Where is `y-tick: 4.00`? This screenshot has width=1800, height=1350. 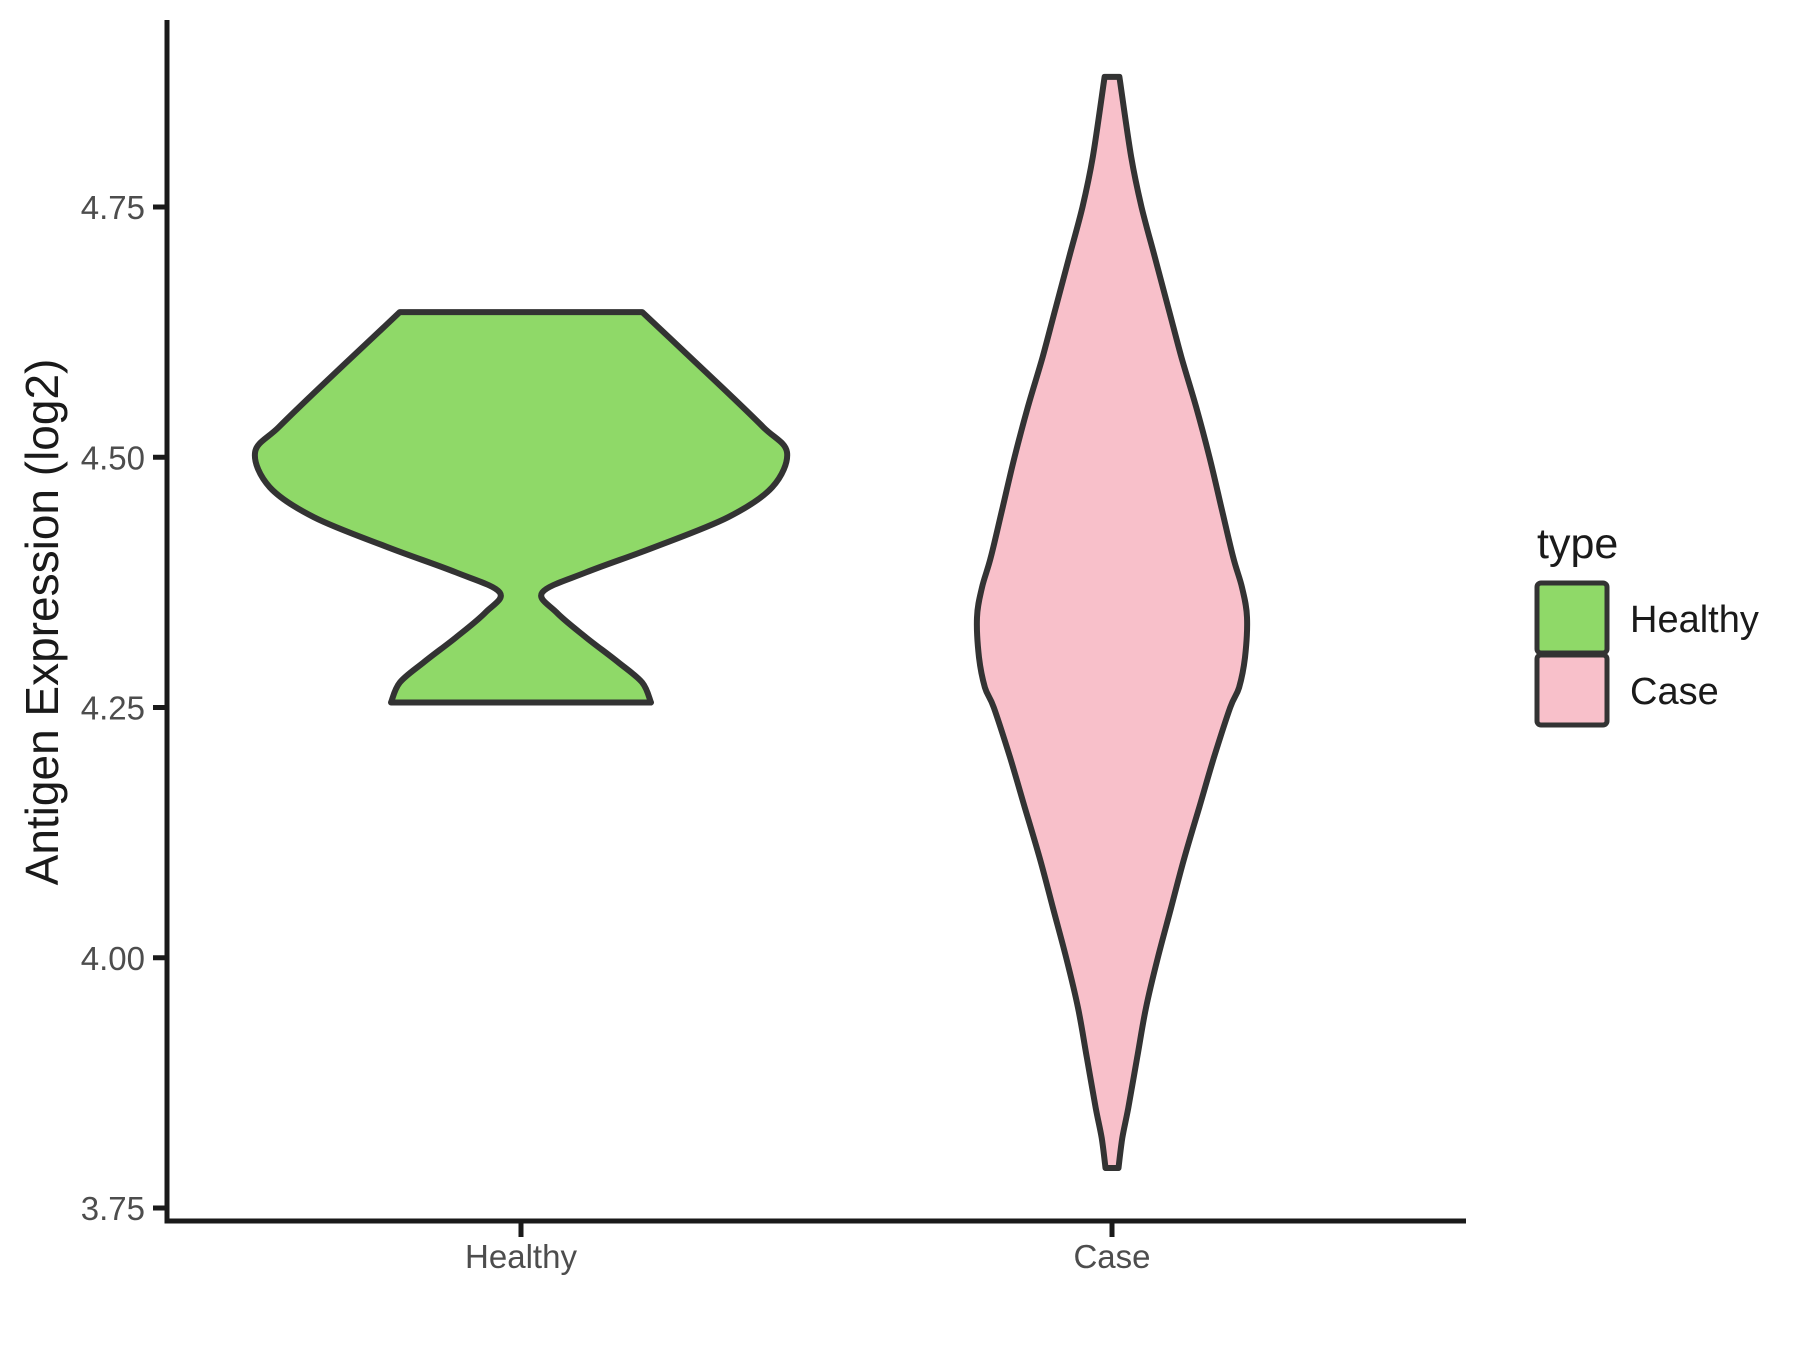
y-tick: 4.00 is located at coordinates (123, 958).